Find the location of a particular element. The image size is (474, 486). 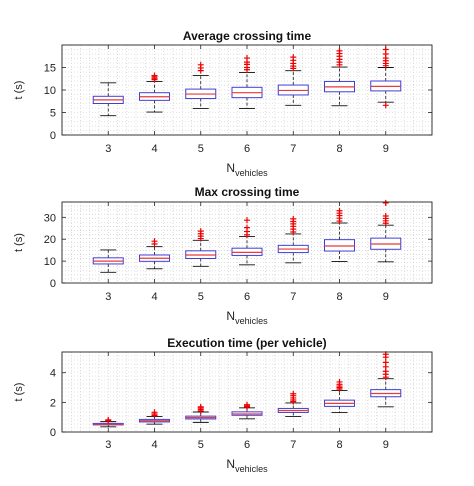

grid is located at coordinates (247, 392).